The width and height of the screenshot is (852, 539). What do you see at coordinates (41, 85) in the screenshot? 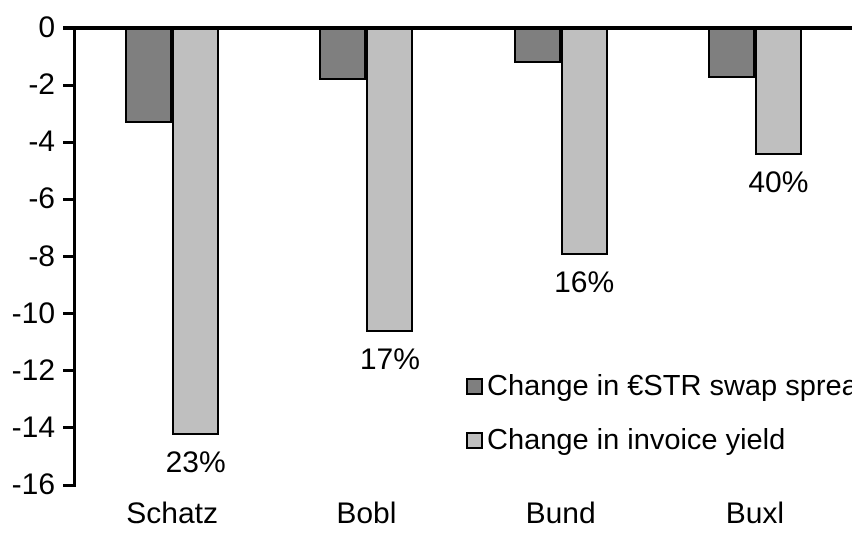
I see `y-axis-tick-label: -2` at bounding box center [41, 85].